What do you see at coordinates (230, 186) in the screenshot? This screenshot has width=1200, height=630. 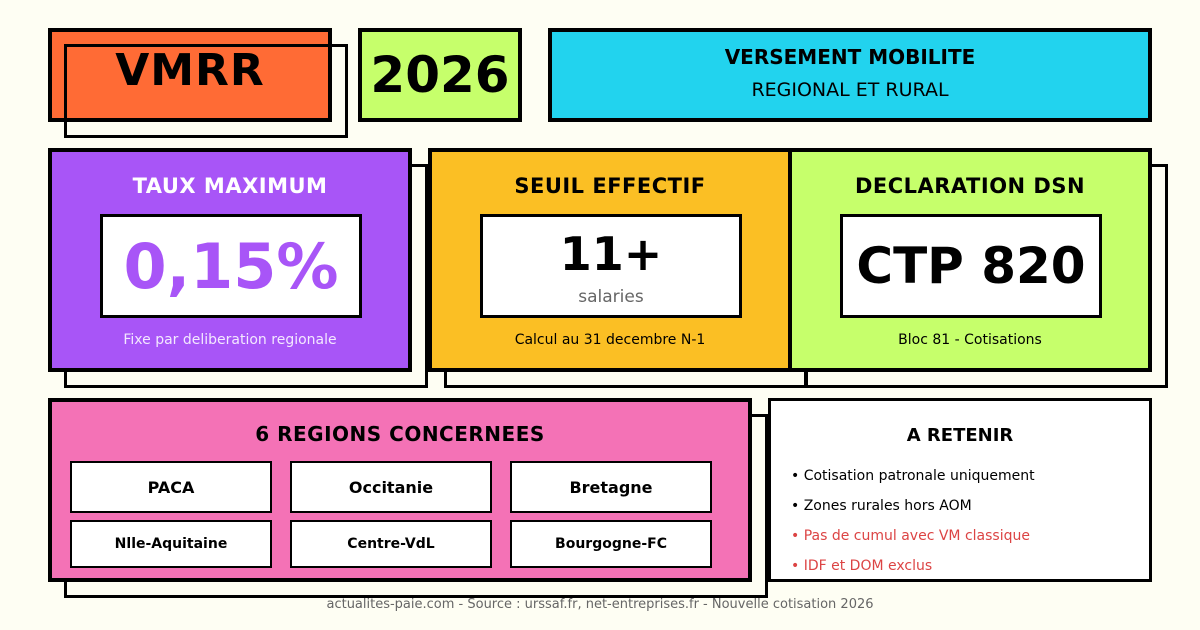 I see `rate-card-title: TAUX MAXIMUM` at bounding box center [230, 186].